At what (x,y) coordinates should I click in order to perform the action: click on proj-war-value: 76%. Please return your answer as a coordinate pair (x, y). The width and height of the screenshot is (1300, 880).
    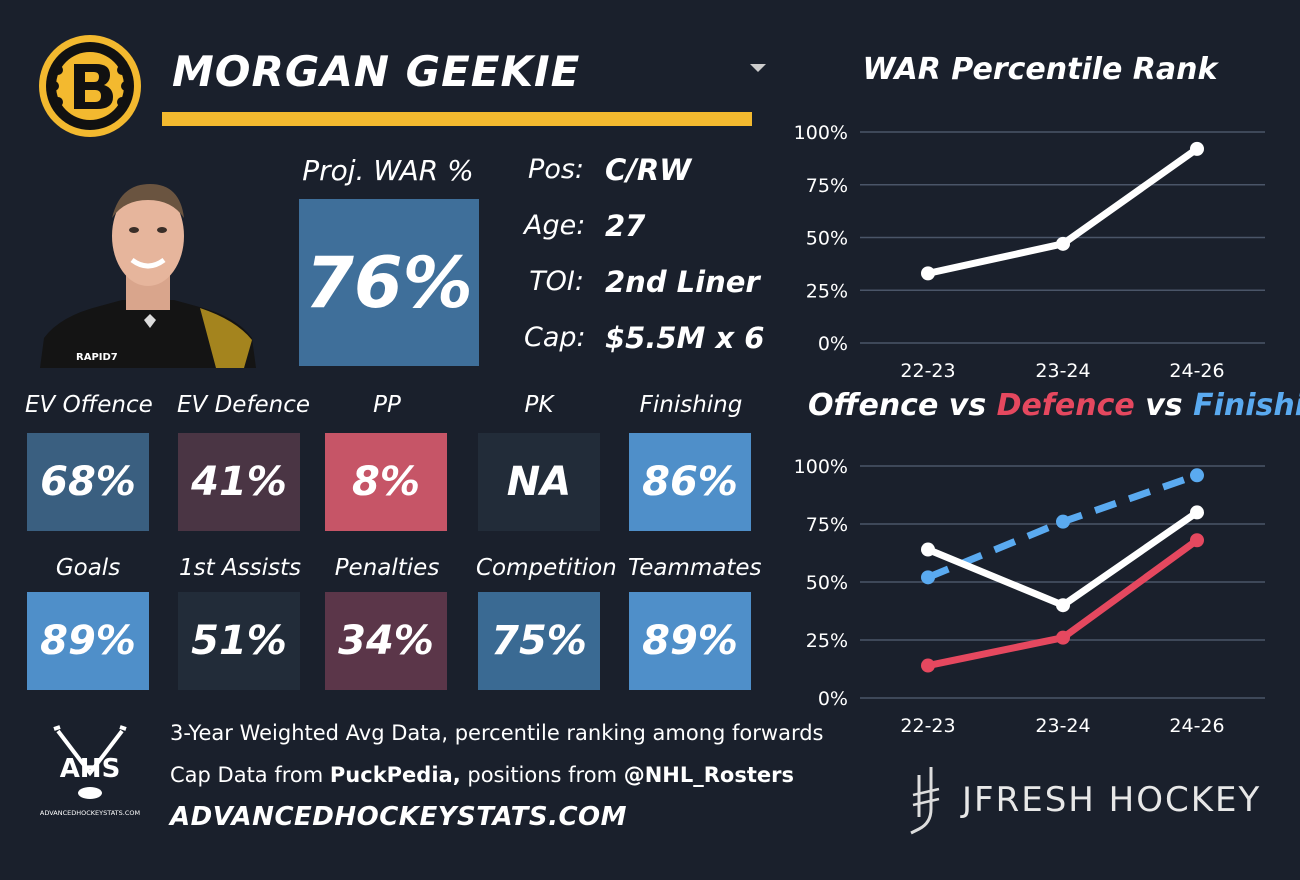
    Looking at the image, I should click on (389, 282).